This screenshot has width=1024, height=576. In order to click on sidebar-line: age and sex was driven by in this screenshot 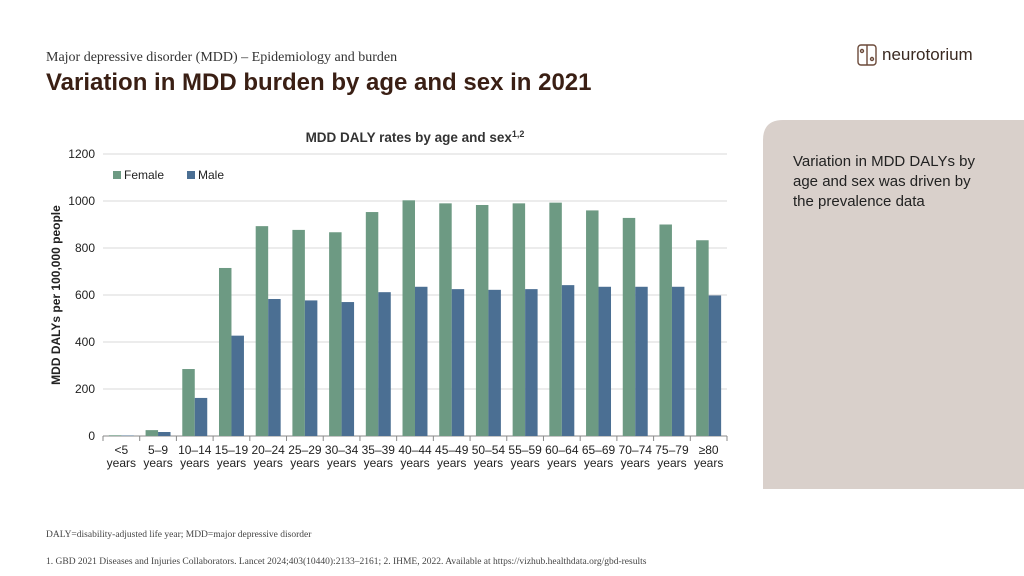, I will do `click(882, 181)`.